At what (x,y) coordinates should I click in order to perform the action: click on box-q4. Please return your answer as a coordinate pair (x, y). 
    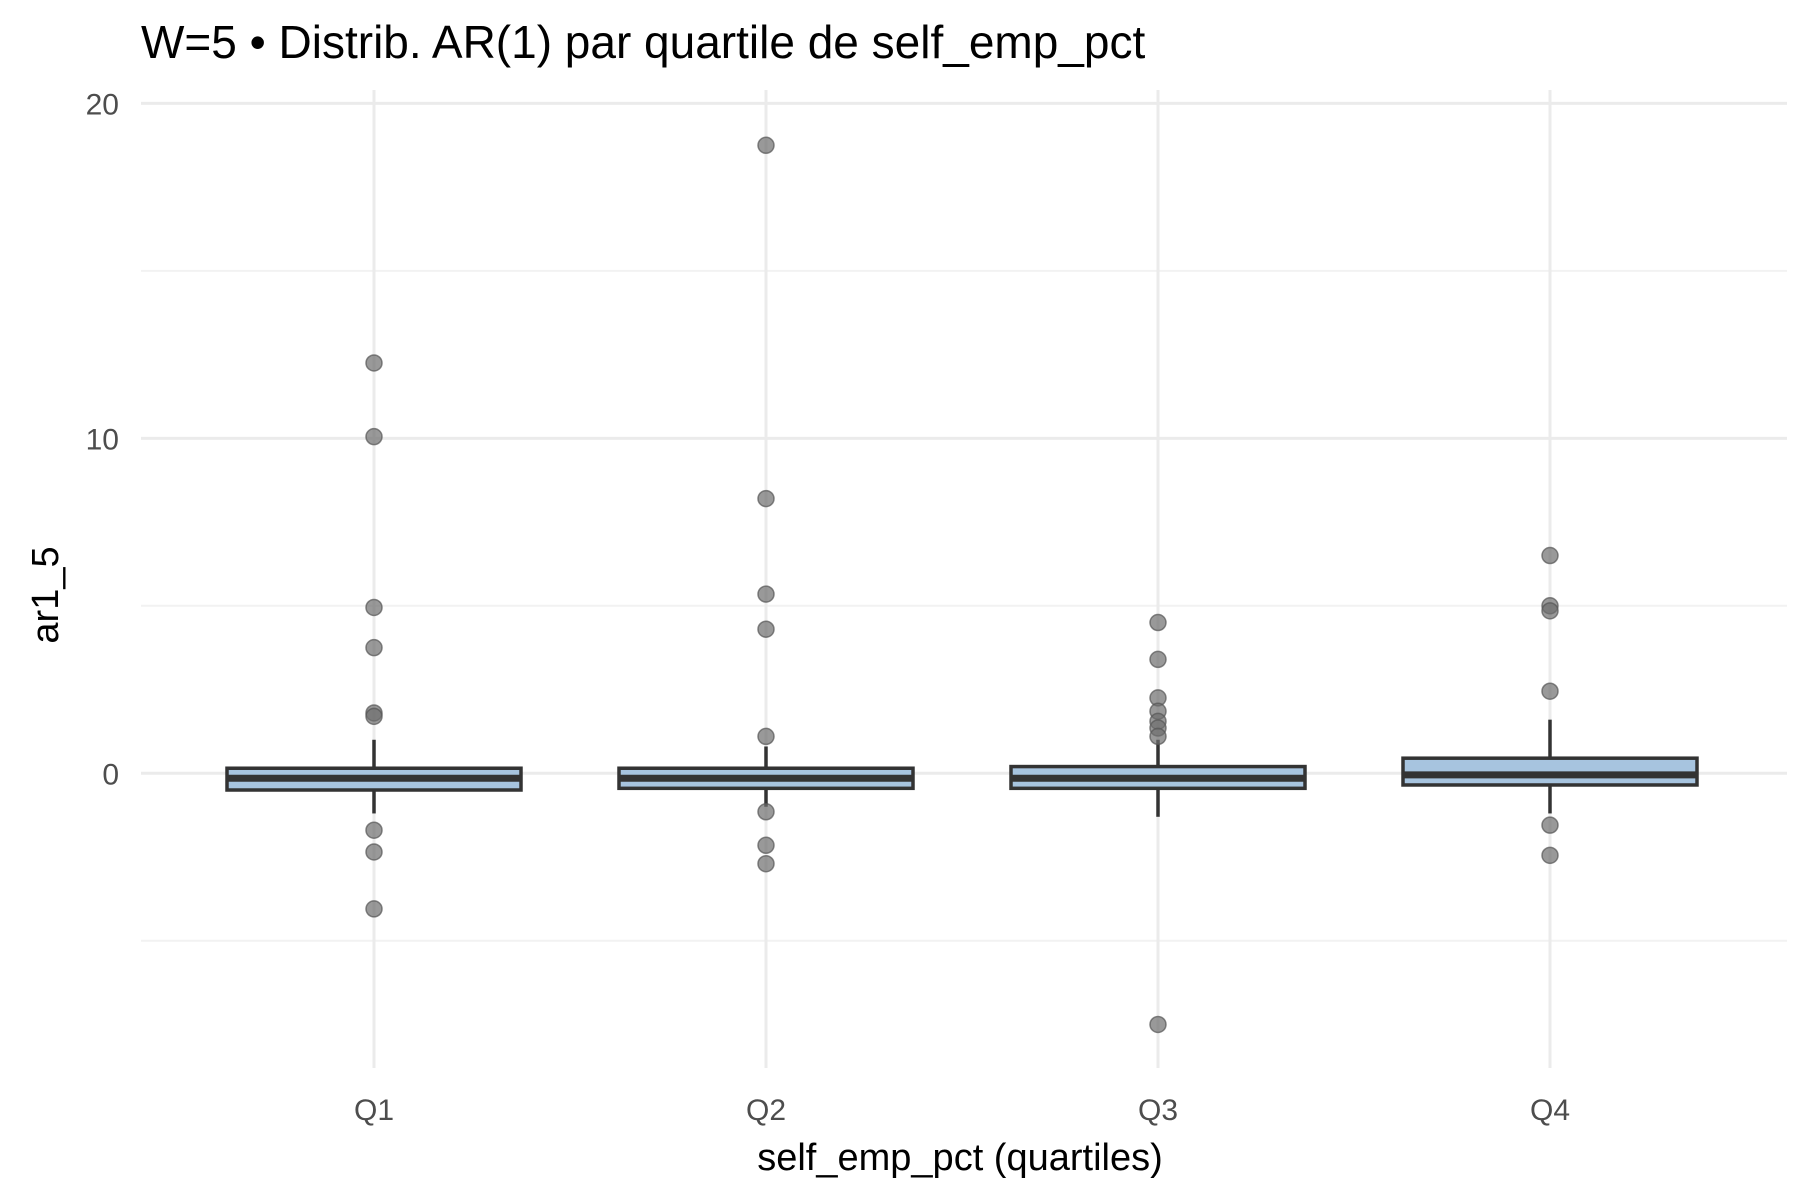
    Looking at the image, I should click on (1550, 705).